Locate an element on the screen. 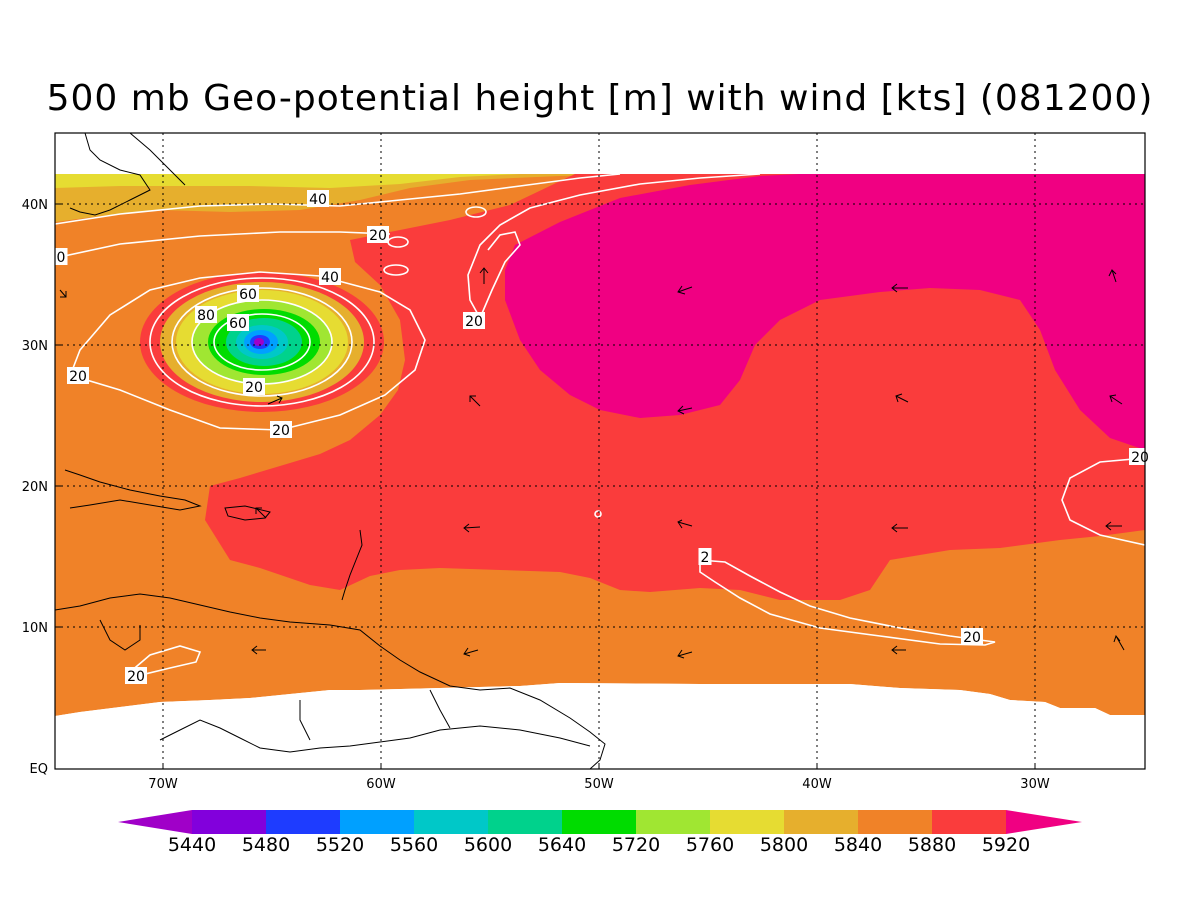 The image size is (1200, 900). contour-label: 2 is located at coordinates (705, 558).